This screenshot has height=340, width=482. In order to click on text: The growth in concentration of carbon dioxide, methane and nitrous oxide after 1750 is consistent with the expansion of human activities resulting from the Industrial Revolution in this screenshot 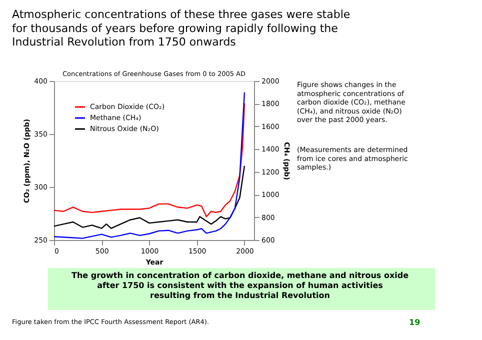, I will do `click(240, 285)`.